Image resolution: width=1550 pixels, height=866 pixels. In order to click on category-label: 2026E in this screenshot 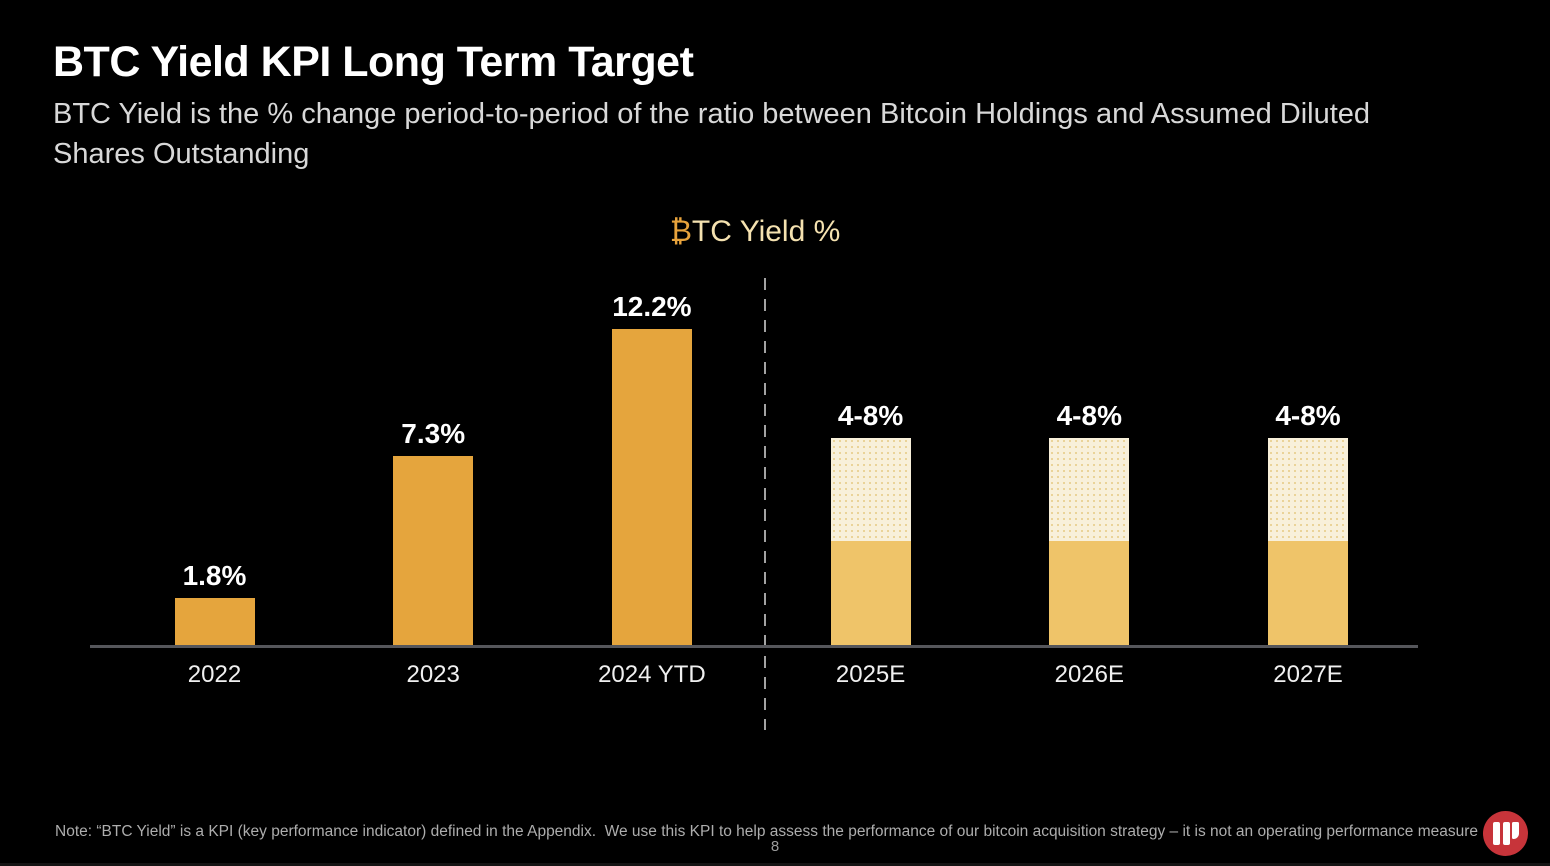, I will do `click(1089, 674)`.